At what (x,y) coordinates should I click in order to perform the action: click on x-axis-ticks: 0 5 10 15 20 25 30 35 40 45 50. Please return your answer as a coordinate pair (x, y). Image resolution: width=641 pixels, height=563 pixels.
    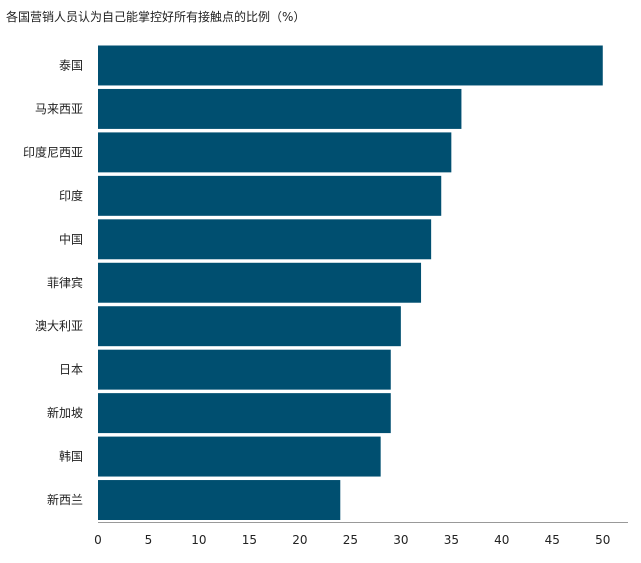
    Looking at the image, I should click on (352, 540).